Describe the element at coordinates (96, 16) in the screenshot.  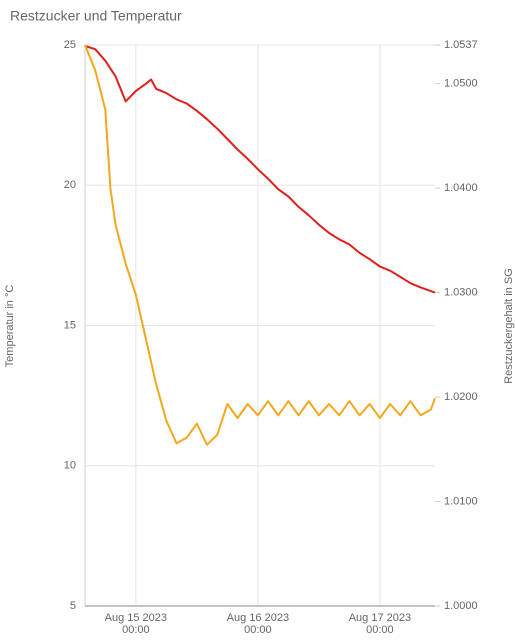
I see `chart-title: Restzucker und Temperatur` at that location.